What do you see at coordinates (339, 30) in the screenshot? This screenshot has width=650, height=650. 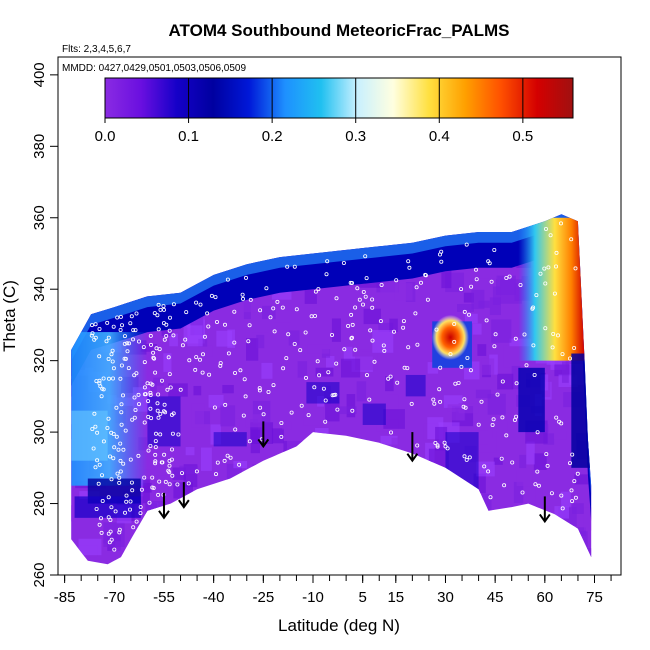 I see `chart-title: ATOM4 Southbound MeteoricFrac_PALMS` at bounding box center [339, 30].